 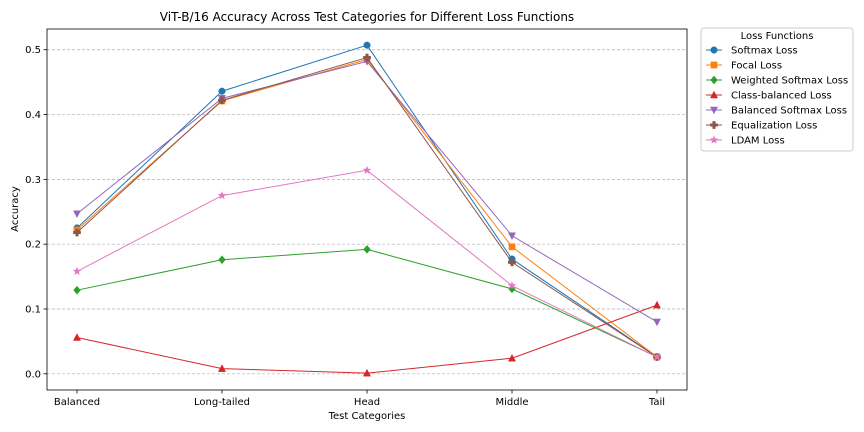 What do you see at coordinates (222, 402) in the screenshot?
I see `x-tick-label: Long-tailed` at bounding box center [222, 402].